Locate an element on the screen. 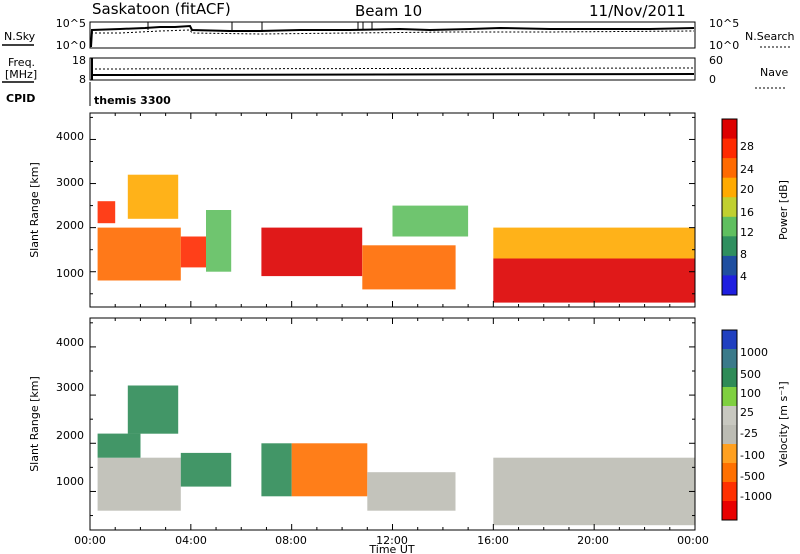 This screenshot has width=800, height=554. power-colorbar-label: Power [dB] is located at coordinates (783, 210).